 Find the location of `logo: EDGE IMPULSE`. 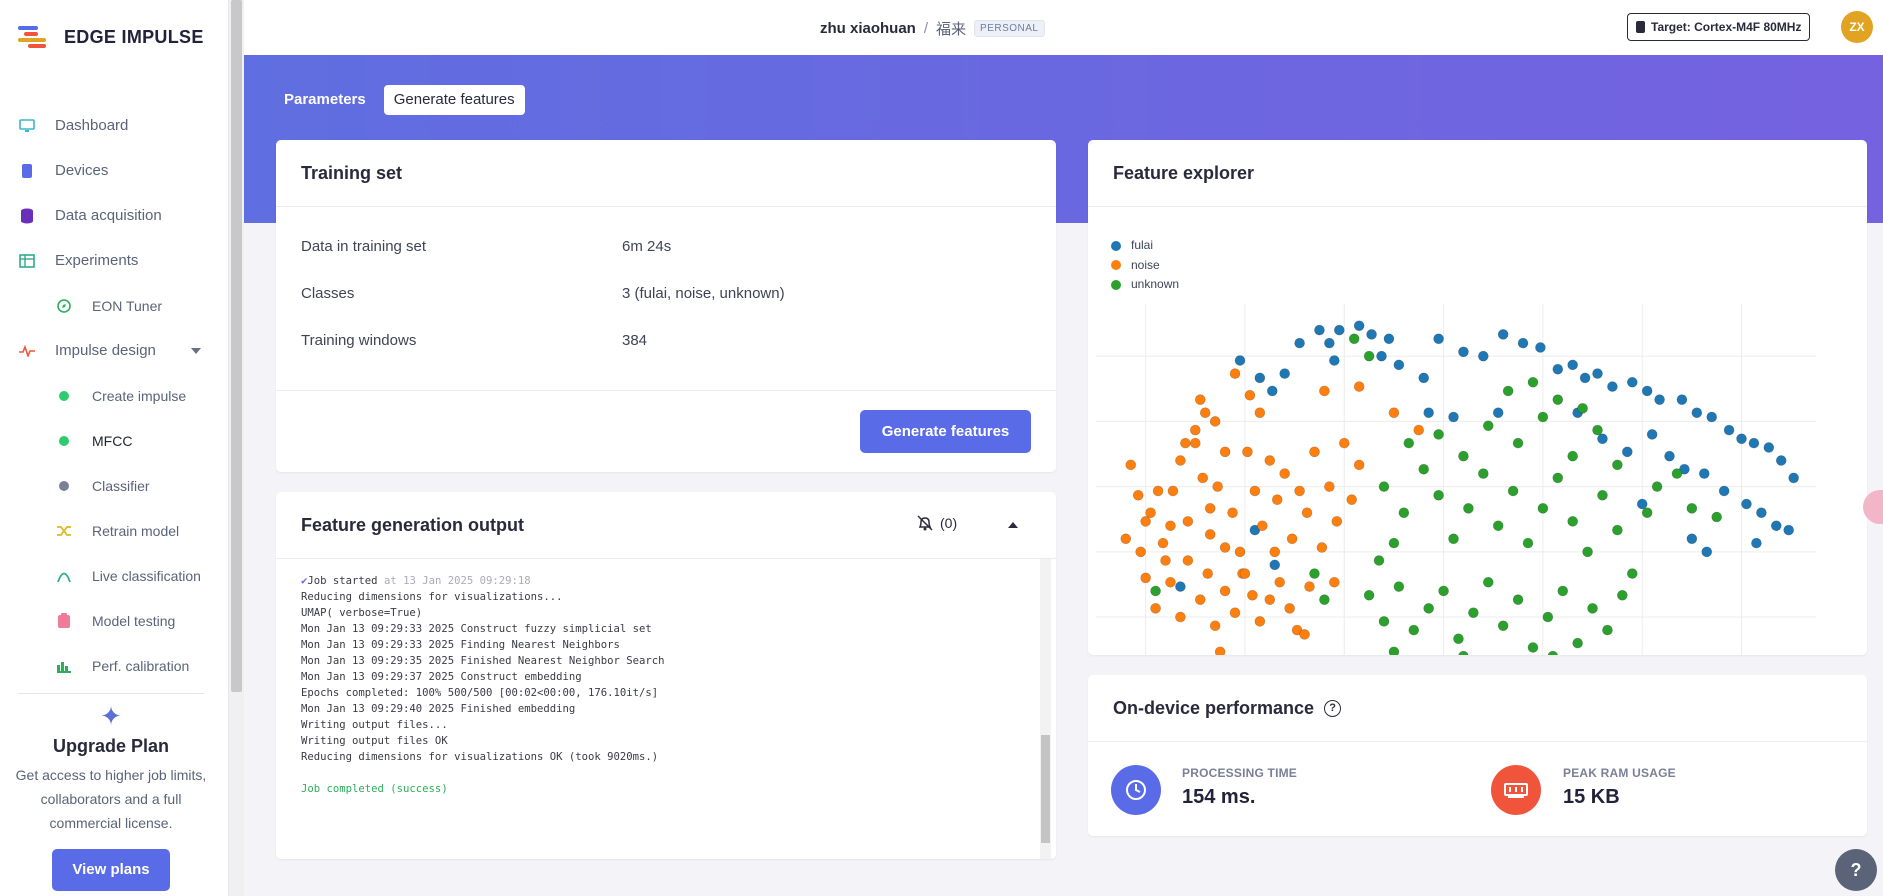

logo: EDGE IMPULSE is located at coordinates (111, 37).